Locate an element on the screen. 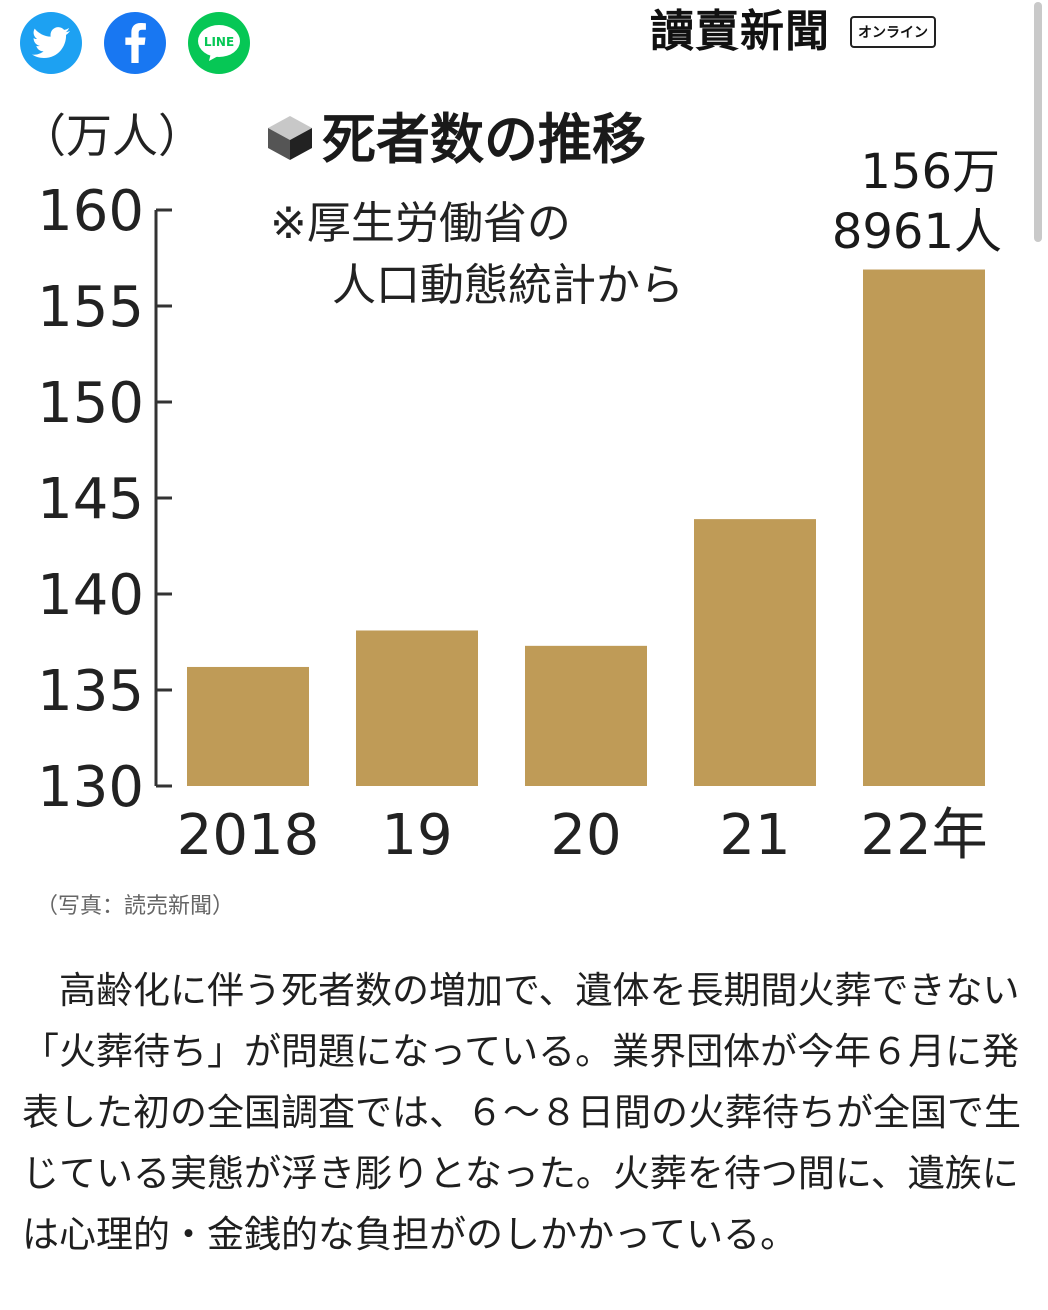 This screenshot has width=1048, height=1310. scrollbar-thumb is located at coordinates (1038, 122).